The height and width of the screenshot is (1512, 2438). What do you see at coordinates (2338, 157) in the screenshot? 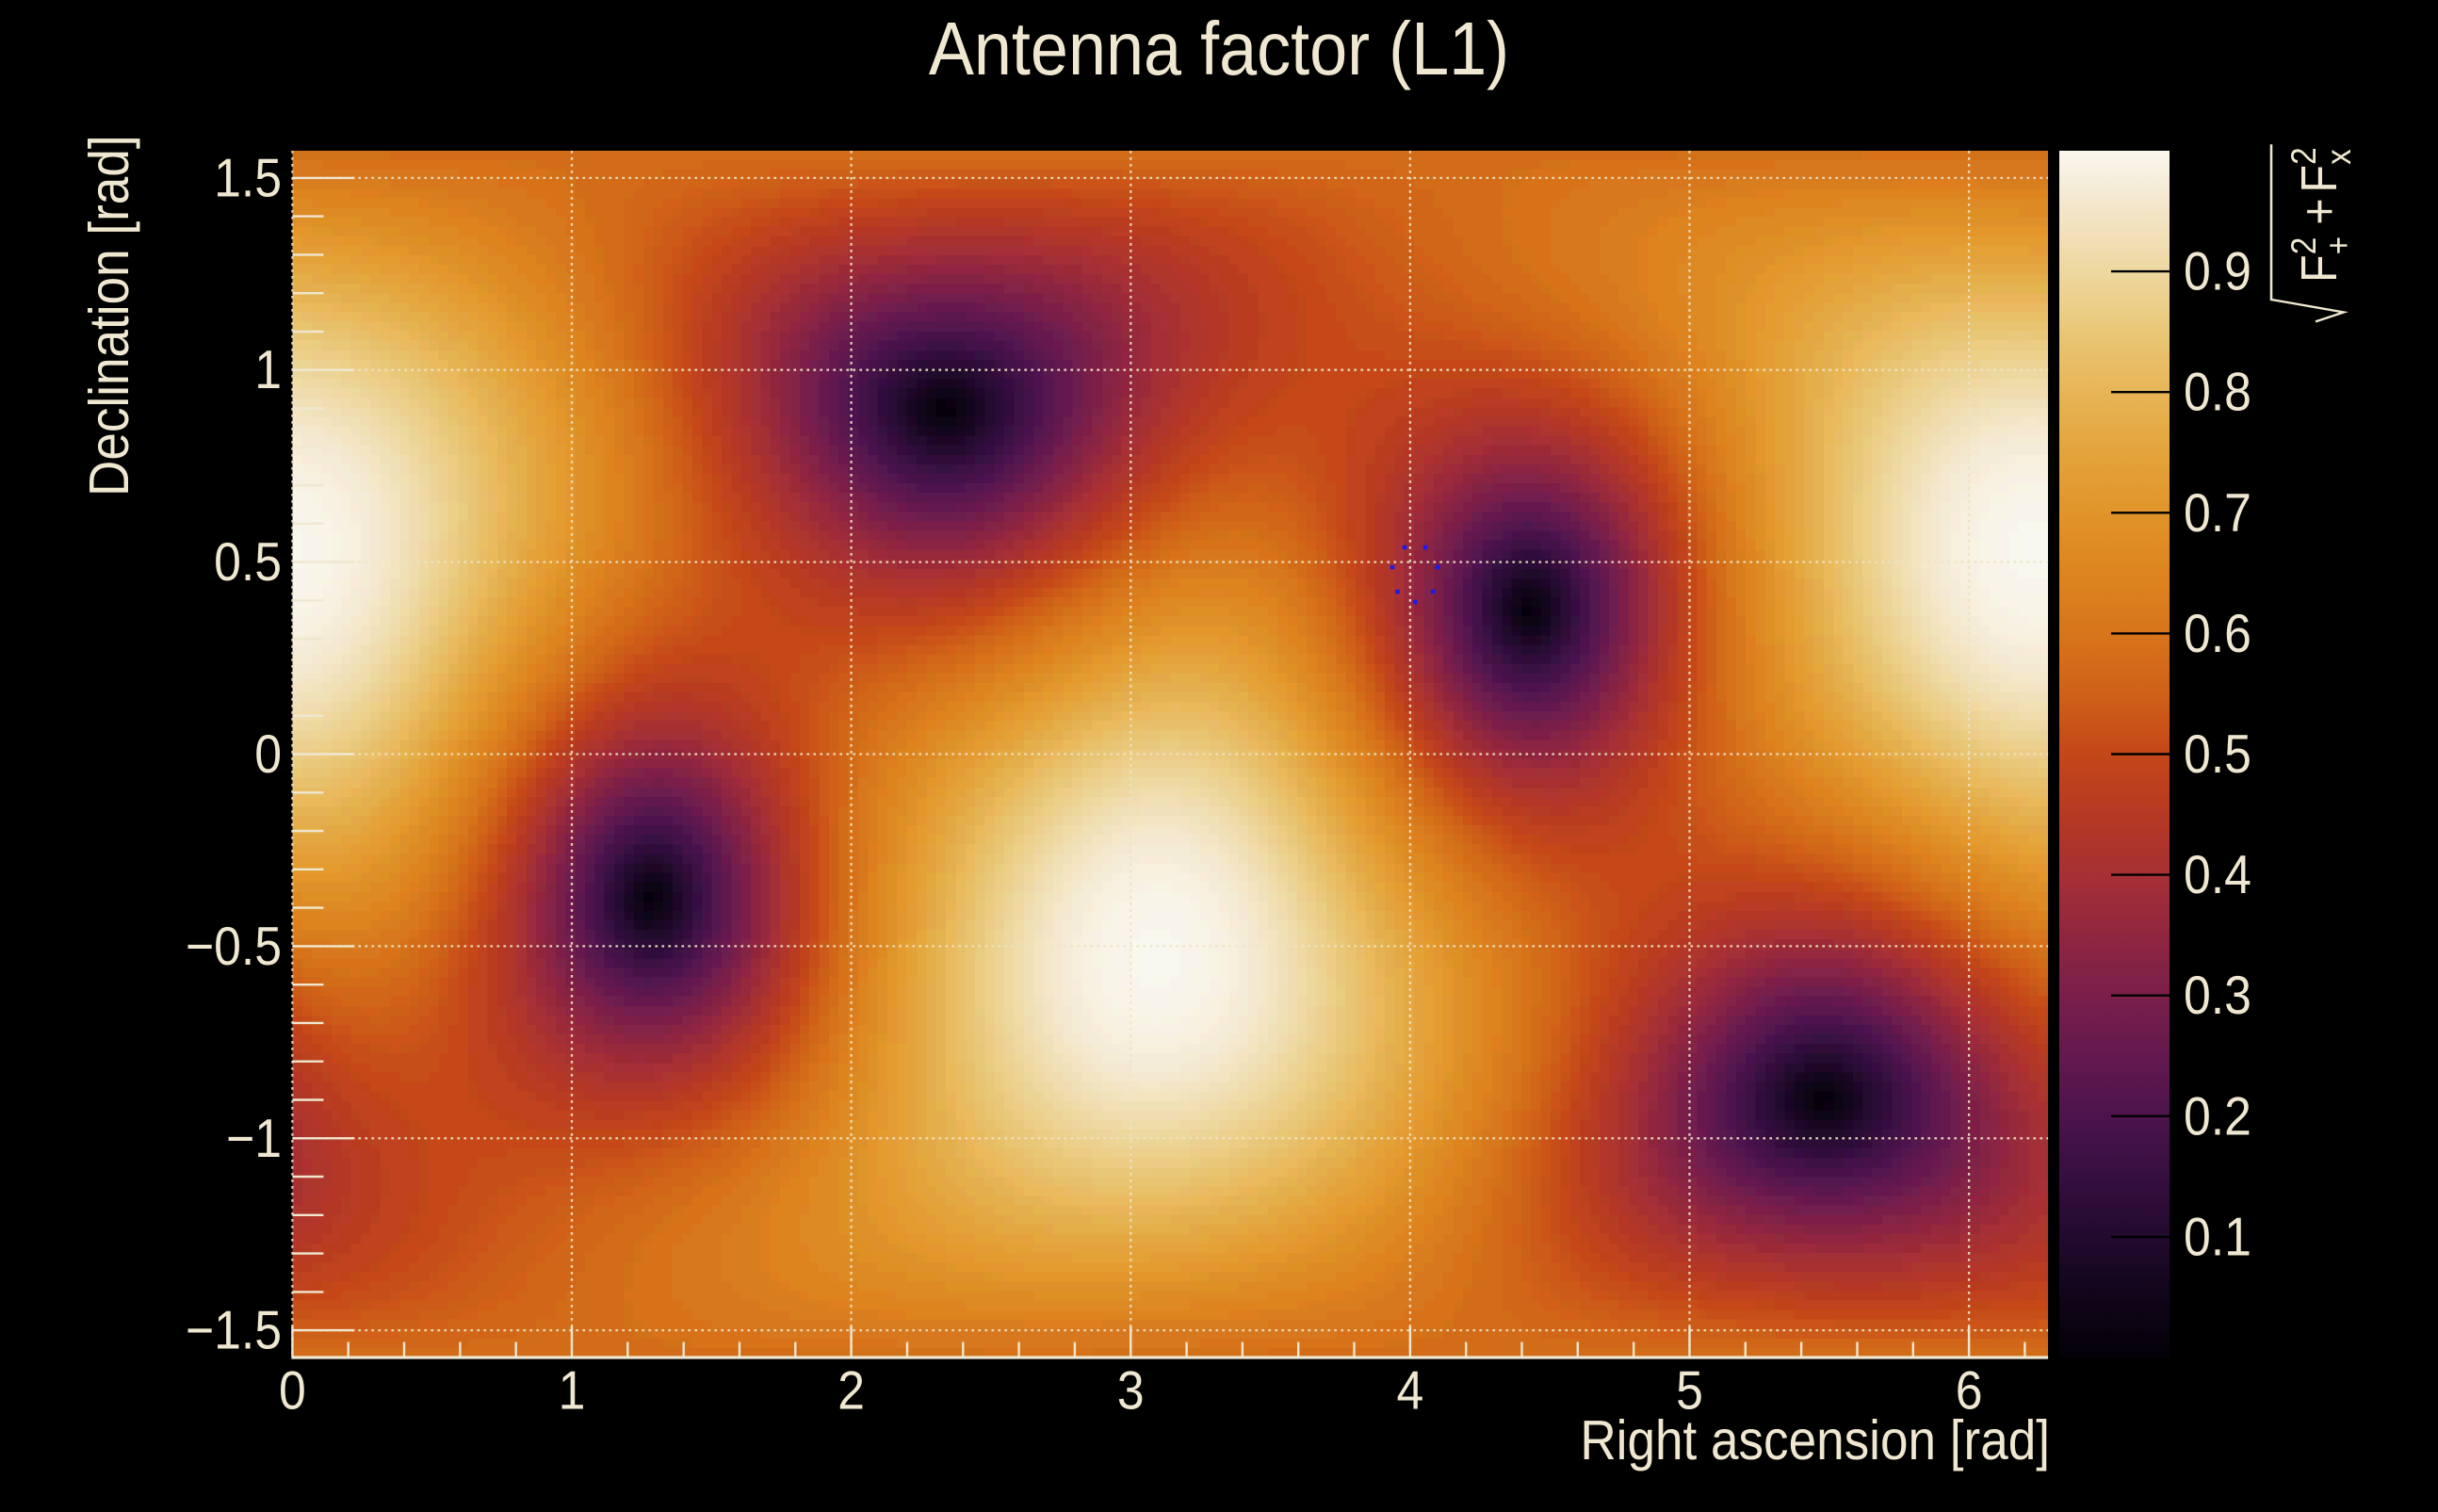
I see `svg-text: x` at bounding box center [2338, 157].